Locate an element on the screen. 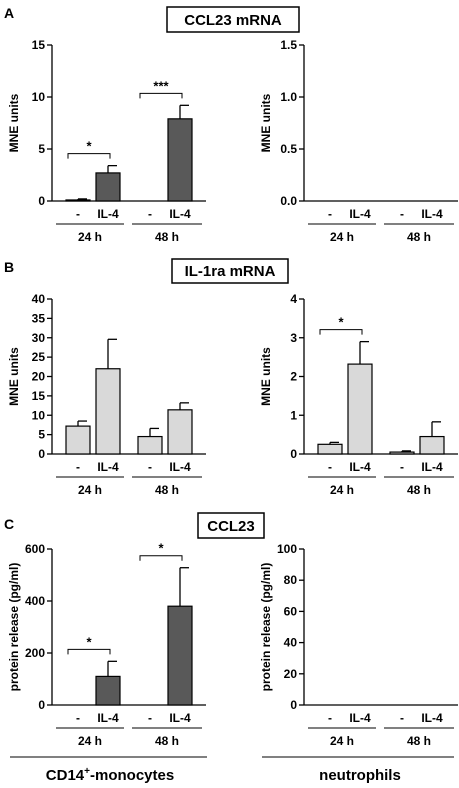 Image resolution: width=459 pixels, height=788 pixels. y-tick-label: 400 is located at coordinates (35, 601).